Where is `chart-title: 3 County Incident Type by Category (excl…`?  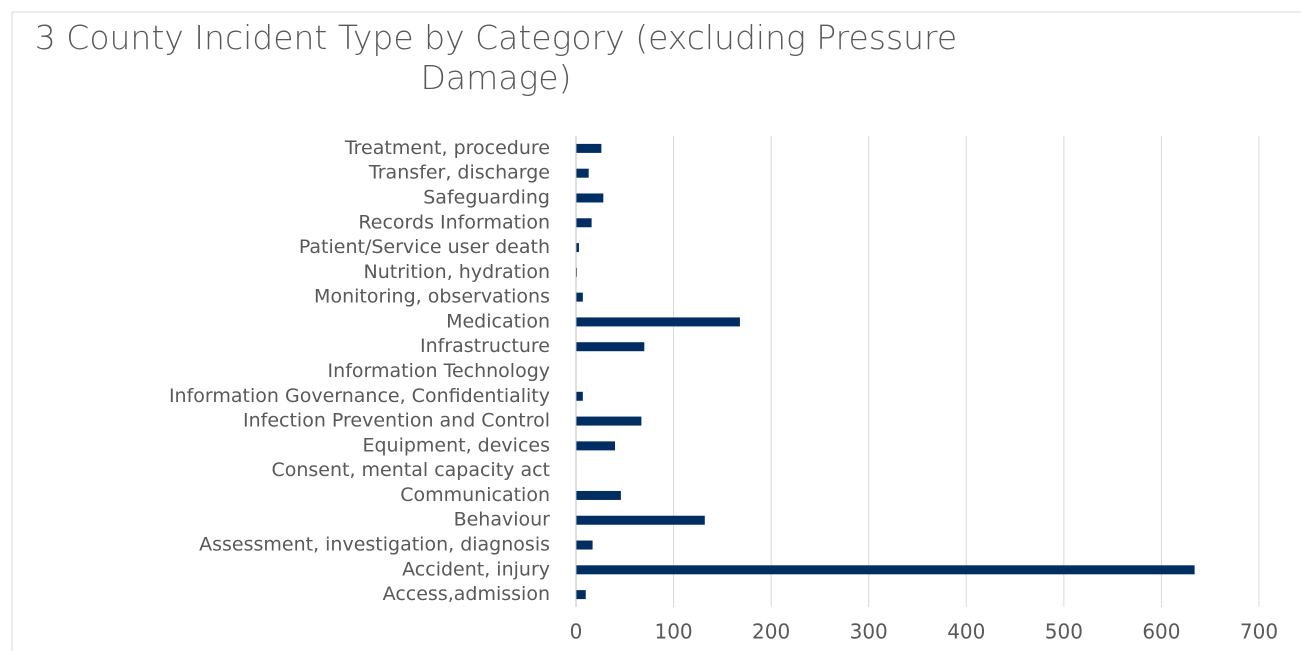
chart-title: 3 County Incident Type by Category (excl… is located at coordinates (496, 57).